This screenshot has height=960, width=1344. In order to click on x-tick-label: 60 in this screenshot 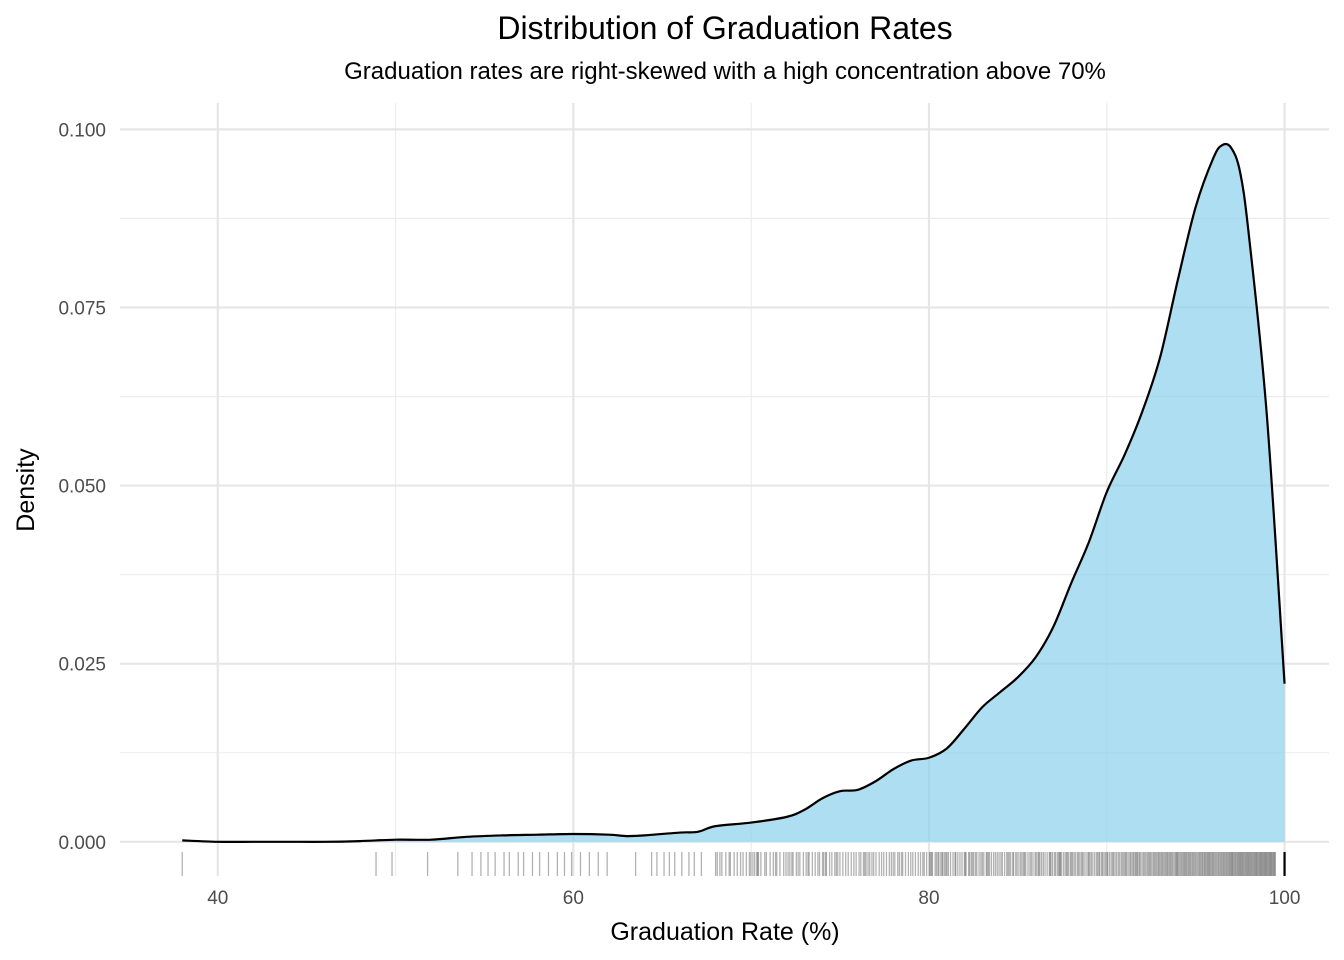, I will do `click(573, 898)`.